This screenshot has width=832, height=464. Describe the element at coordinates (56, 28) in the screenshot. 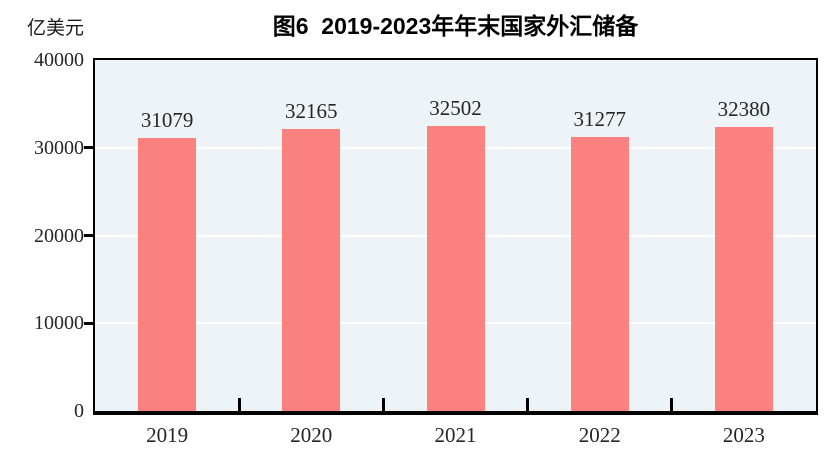

I see `y-axis-unit-label: 亿美元` at that location.